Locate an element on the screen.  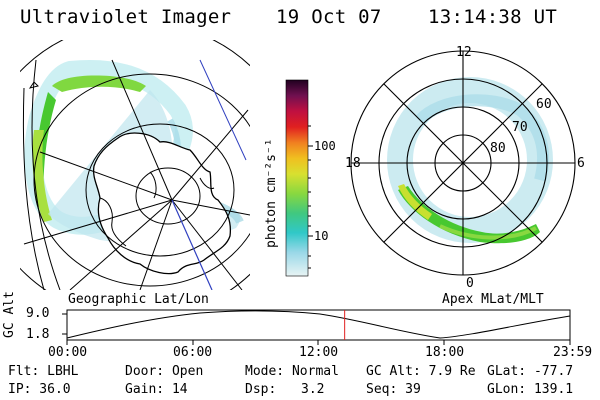
mlat-label-60: 60 is located at coordinates (544, 104).